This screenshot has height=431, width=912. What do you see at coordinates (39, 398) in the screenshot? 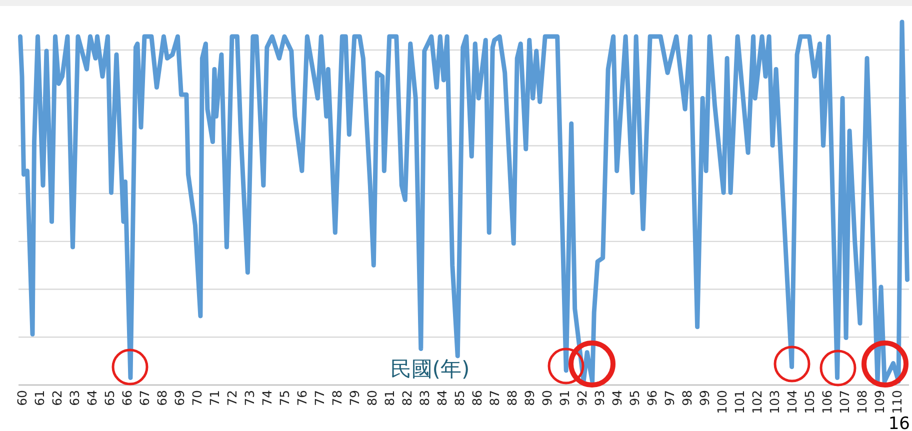
I see `x-tick-label: 61` at bounding box center [39, 398].